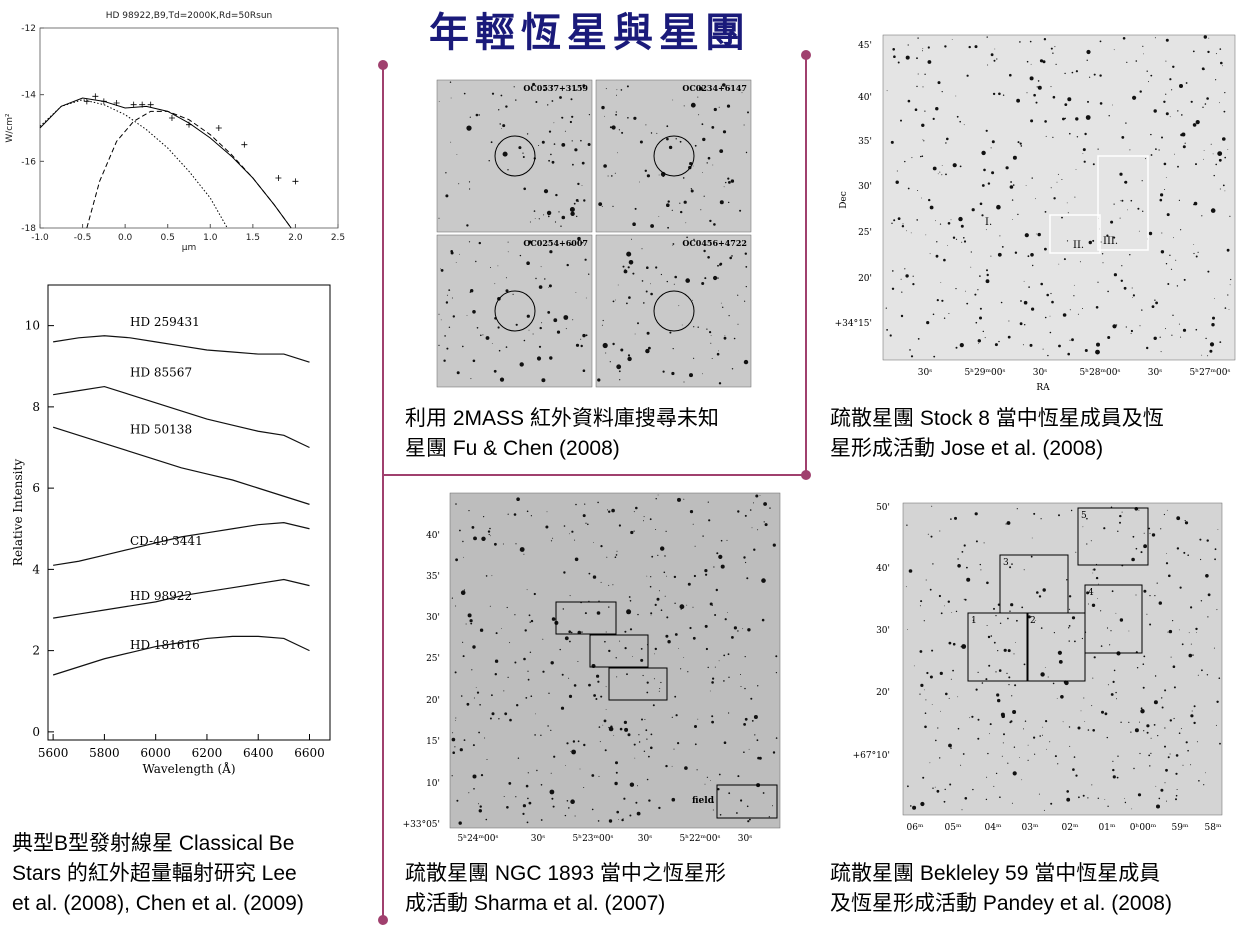 This screenshot has height=941, width=1257. Describe the element at coordinates (997, 418) in the screenshot. I see `caption-line: 疏散星團 Stock 8 當中恆星成員及恆` at that location.